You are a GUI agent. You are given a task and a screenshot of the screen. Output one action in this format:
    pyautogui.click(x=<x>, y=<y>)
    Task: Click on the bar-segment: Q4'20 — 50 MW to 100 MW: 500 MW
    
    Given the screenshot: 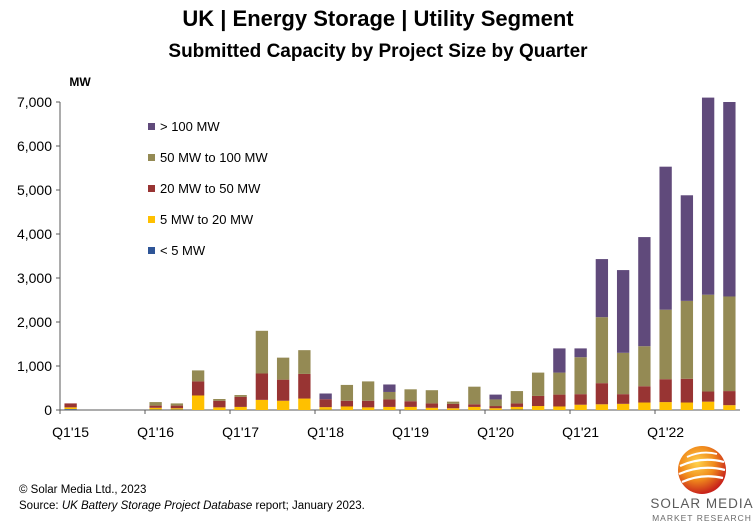 What is the action you would take?
    pyautogui.click(x=559, y=383)
    